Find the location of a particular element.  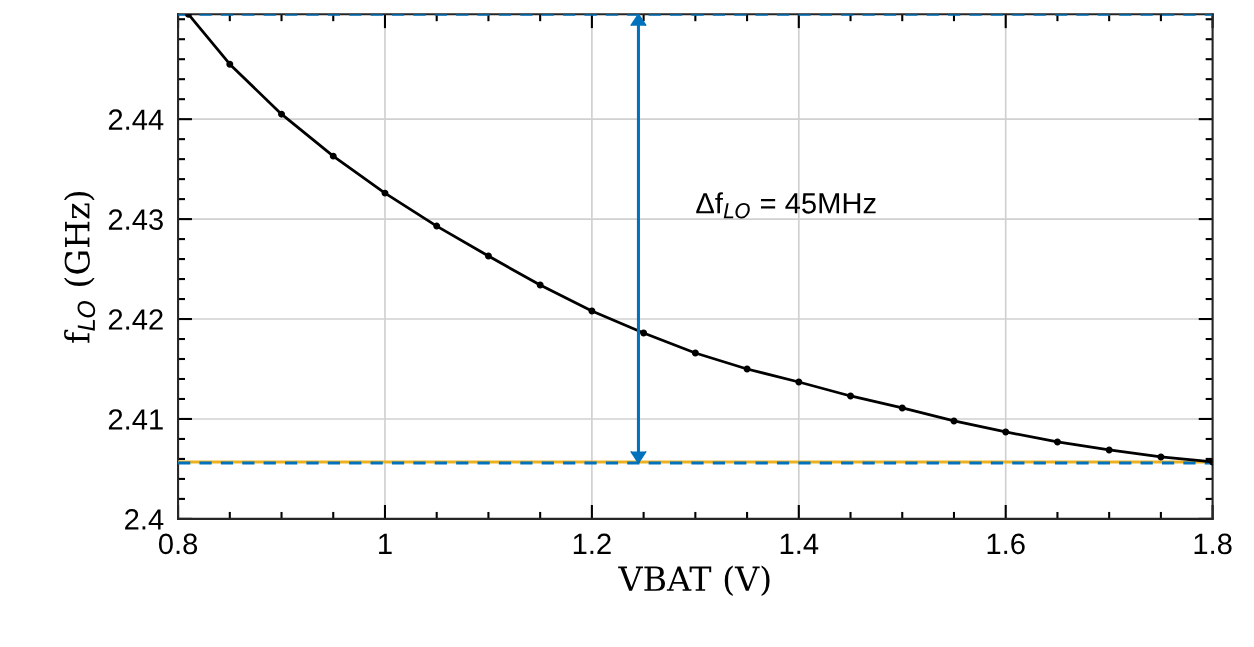

y-tick-label: 2.44 is located at coordinates (136, 119).